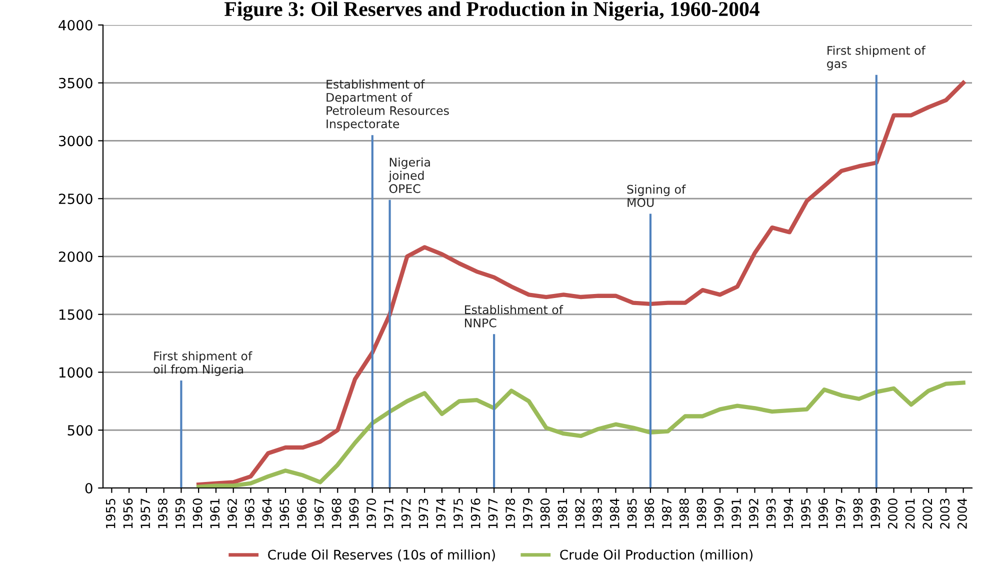 The image size is (984, 577). Describe the element at coordinates (893, 513) in the screenshot. I see `x-tick-label: 2000` at that location.